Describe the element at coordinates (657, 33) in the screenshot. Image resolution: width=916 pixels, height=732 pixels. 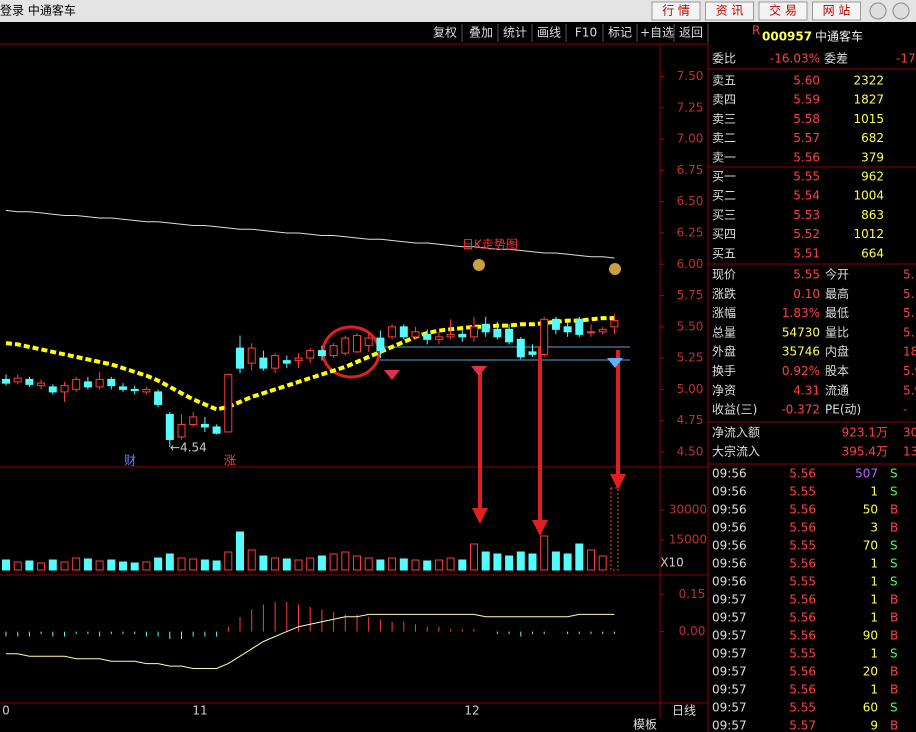
I see `toolbar-button: +自选` at that location.